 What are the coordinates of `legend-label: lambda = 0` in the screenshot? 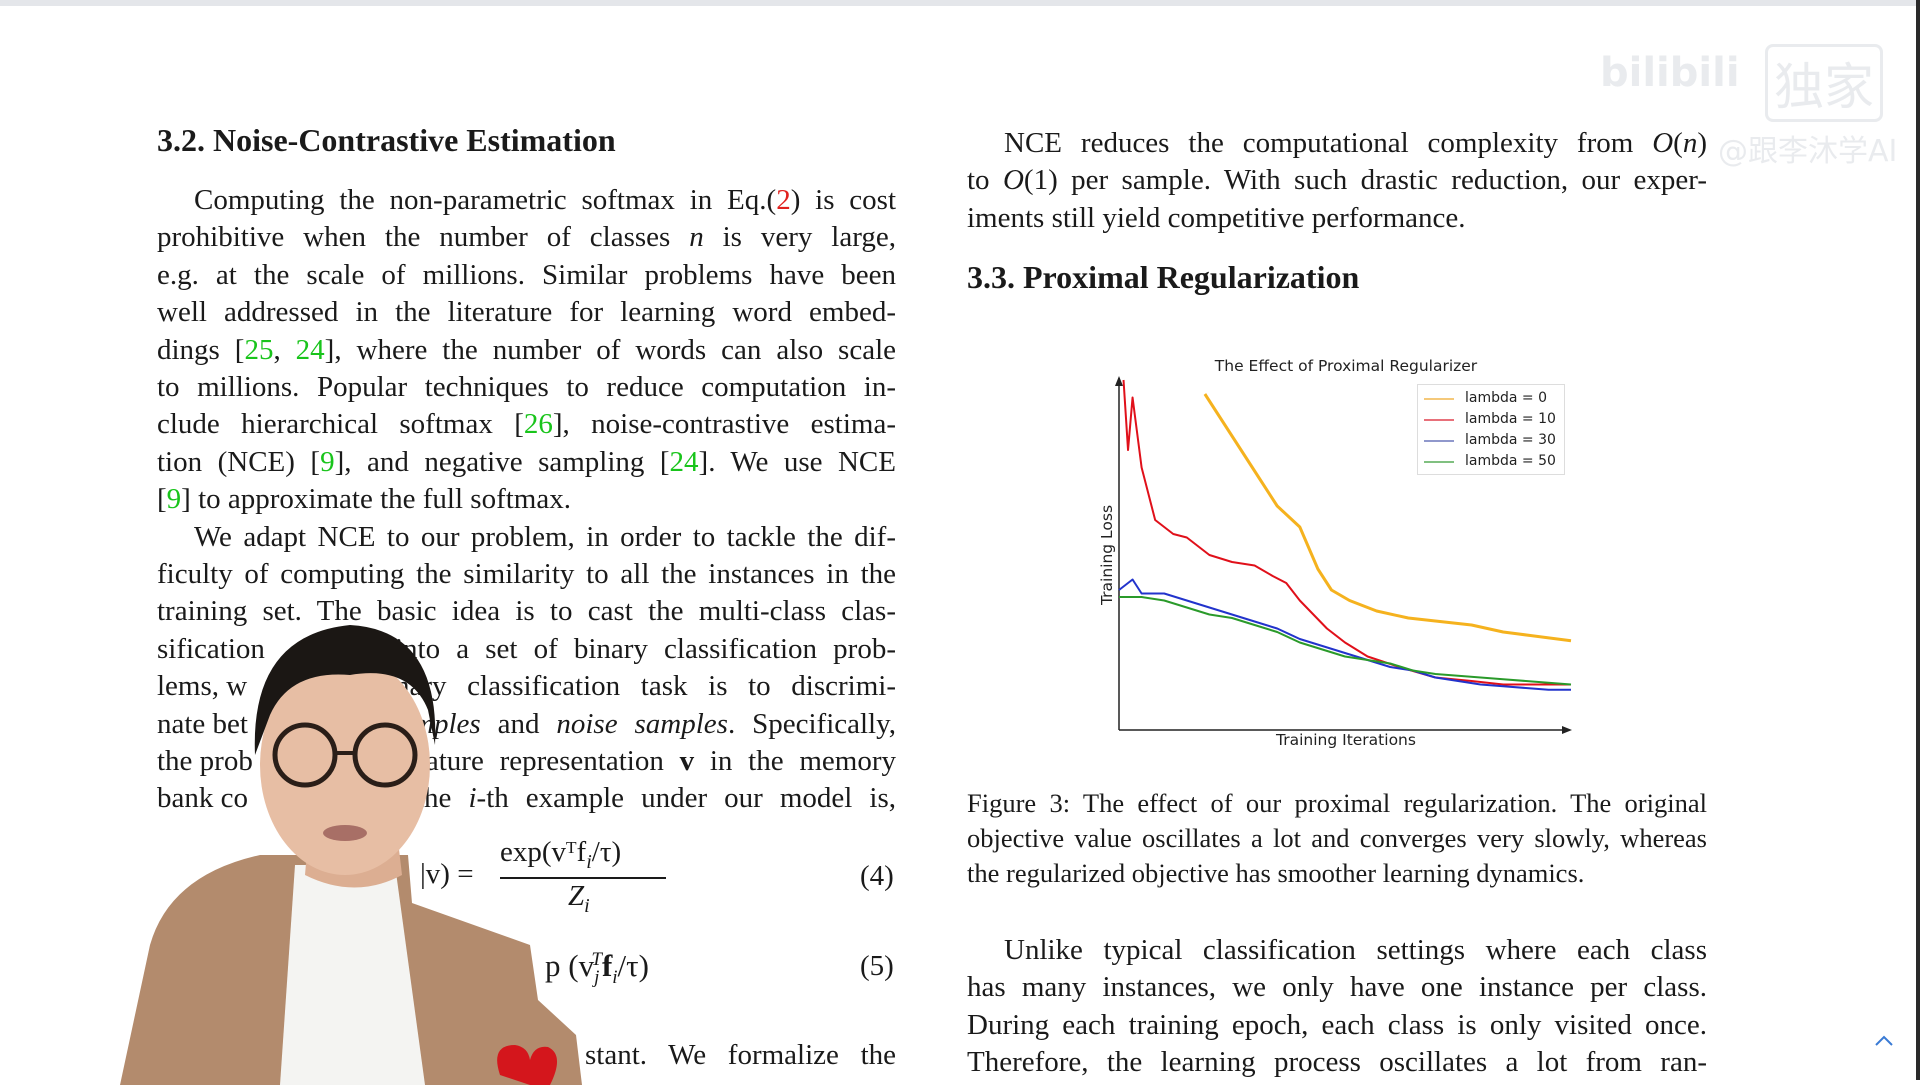 It's located at (1506, 398).